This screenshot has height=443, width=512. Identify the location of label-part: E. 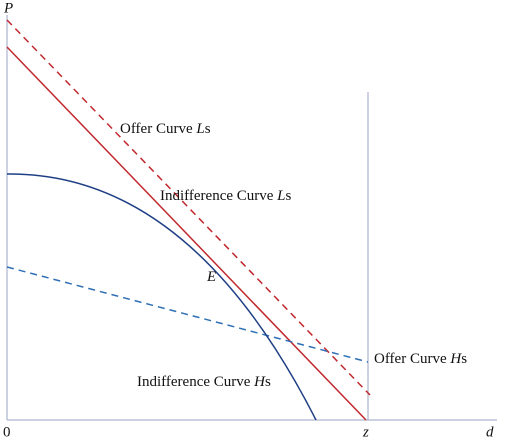
(211, 277).